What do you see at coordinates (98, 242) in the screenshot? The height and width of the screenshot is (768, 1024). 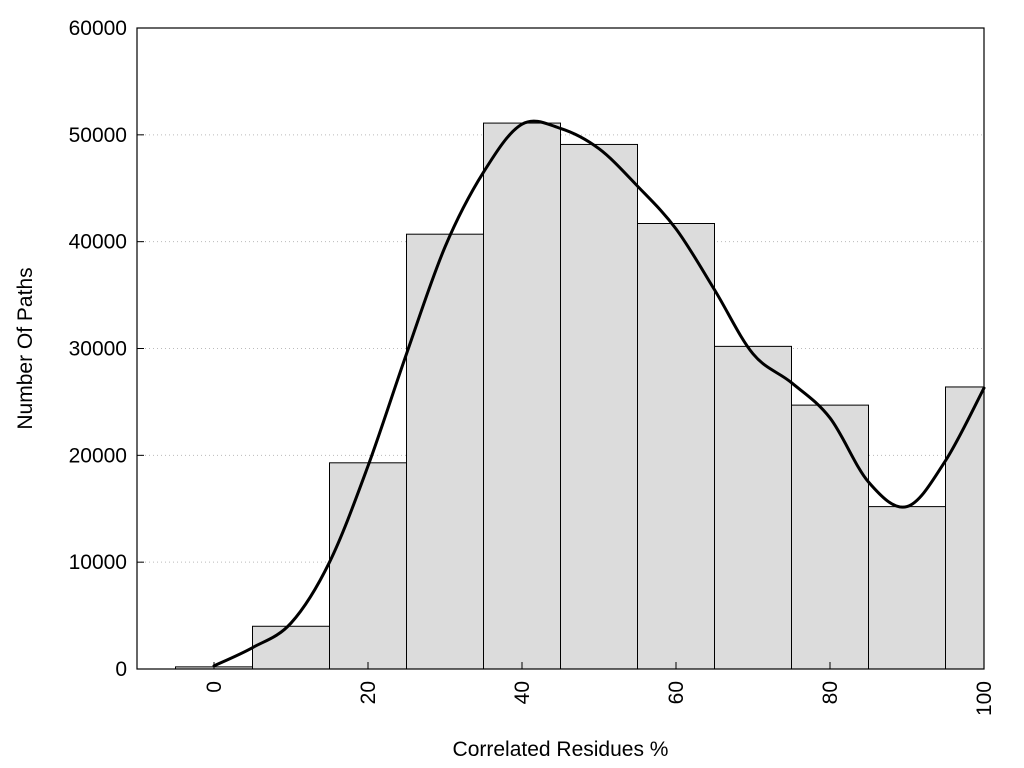 I see `y-tick-label: 40000` at bounding box center [98, 242].